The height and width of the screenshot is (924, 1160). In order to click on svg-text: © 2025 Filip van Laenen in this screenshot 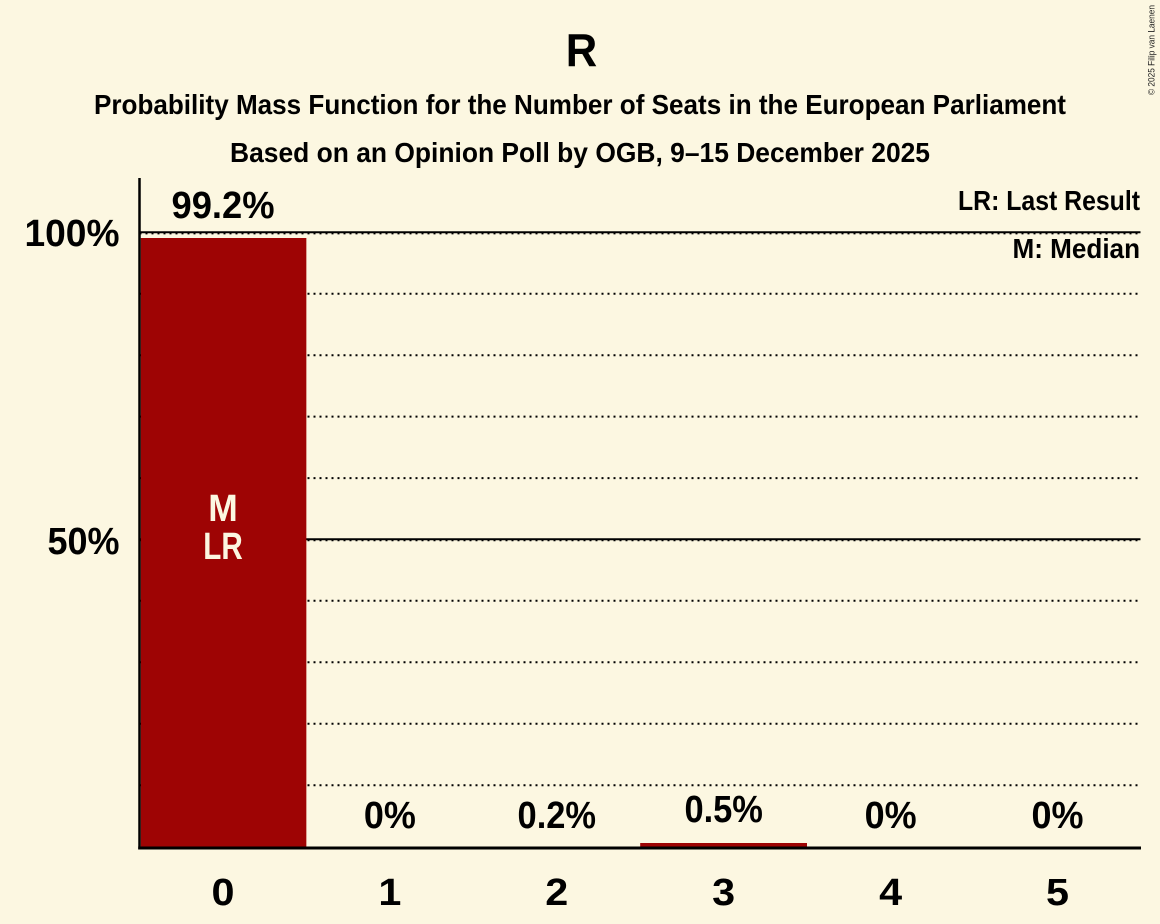, I will do `click(1152, 50)`.